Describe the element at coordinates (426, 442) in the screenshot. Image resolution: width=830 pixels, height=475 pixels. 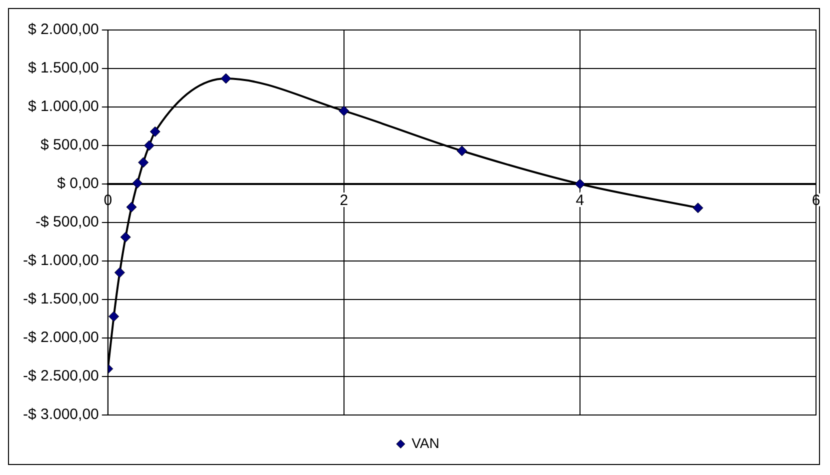
I see `legend-label: VAN` at that location.